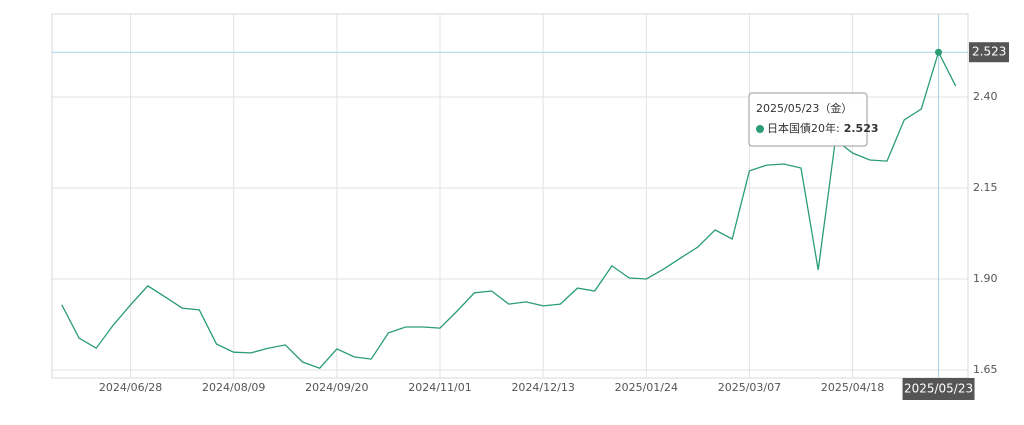  What do you see at coordinates (542, 387) in the screenshot?
I see `x-tick-label: 2024/12/13` at bounding box center [542, 387].